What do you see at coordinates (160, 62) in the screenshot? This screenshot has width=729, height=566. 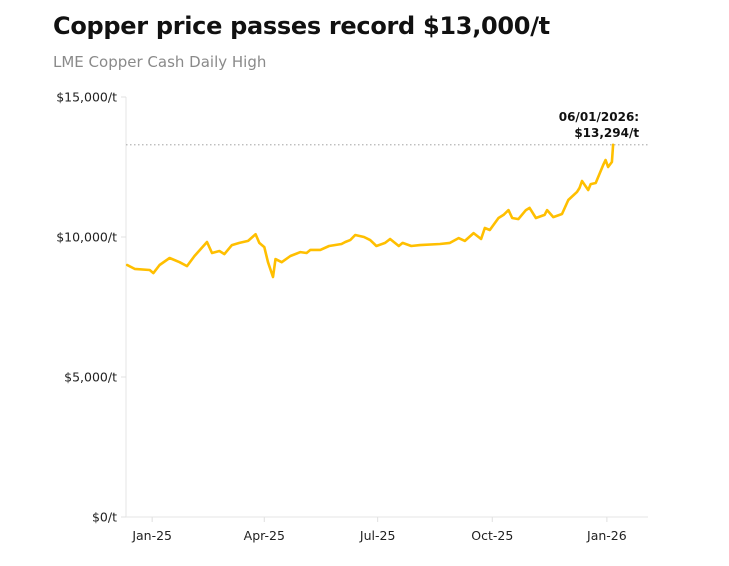 I see `chart-subtitle: LME Copper Cash Daily High` at bounding box center [160, 62].